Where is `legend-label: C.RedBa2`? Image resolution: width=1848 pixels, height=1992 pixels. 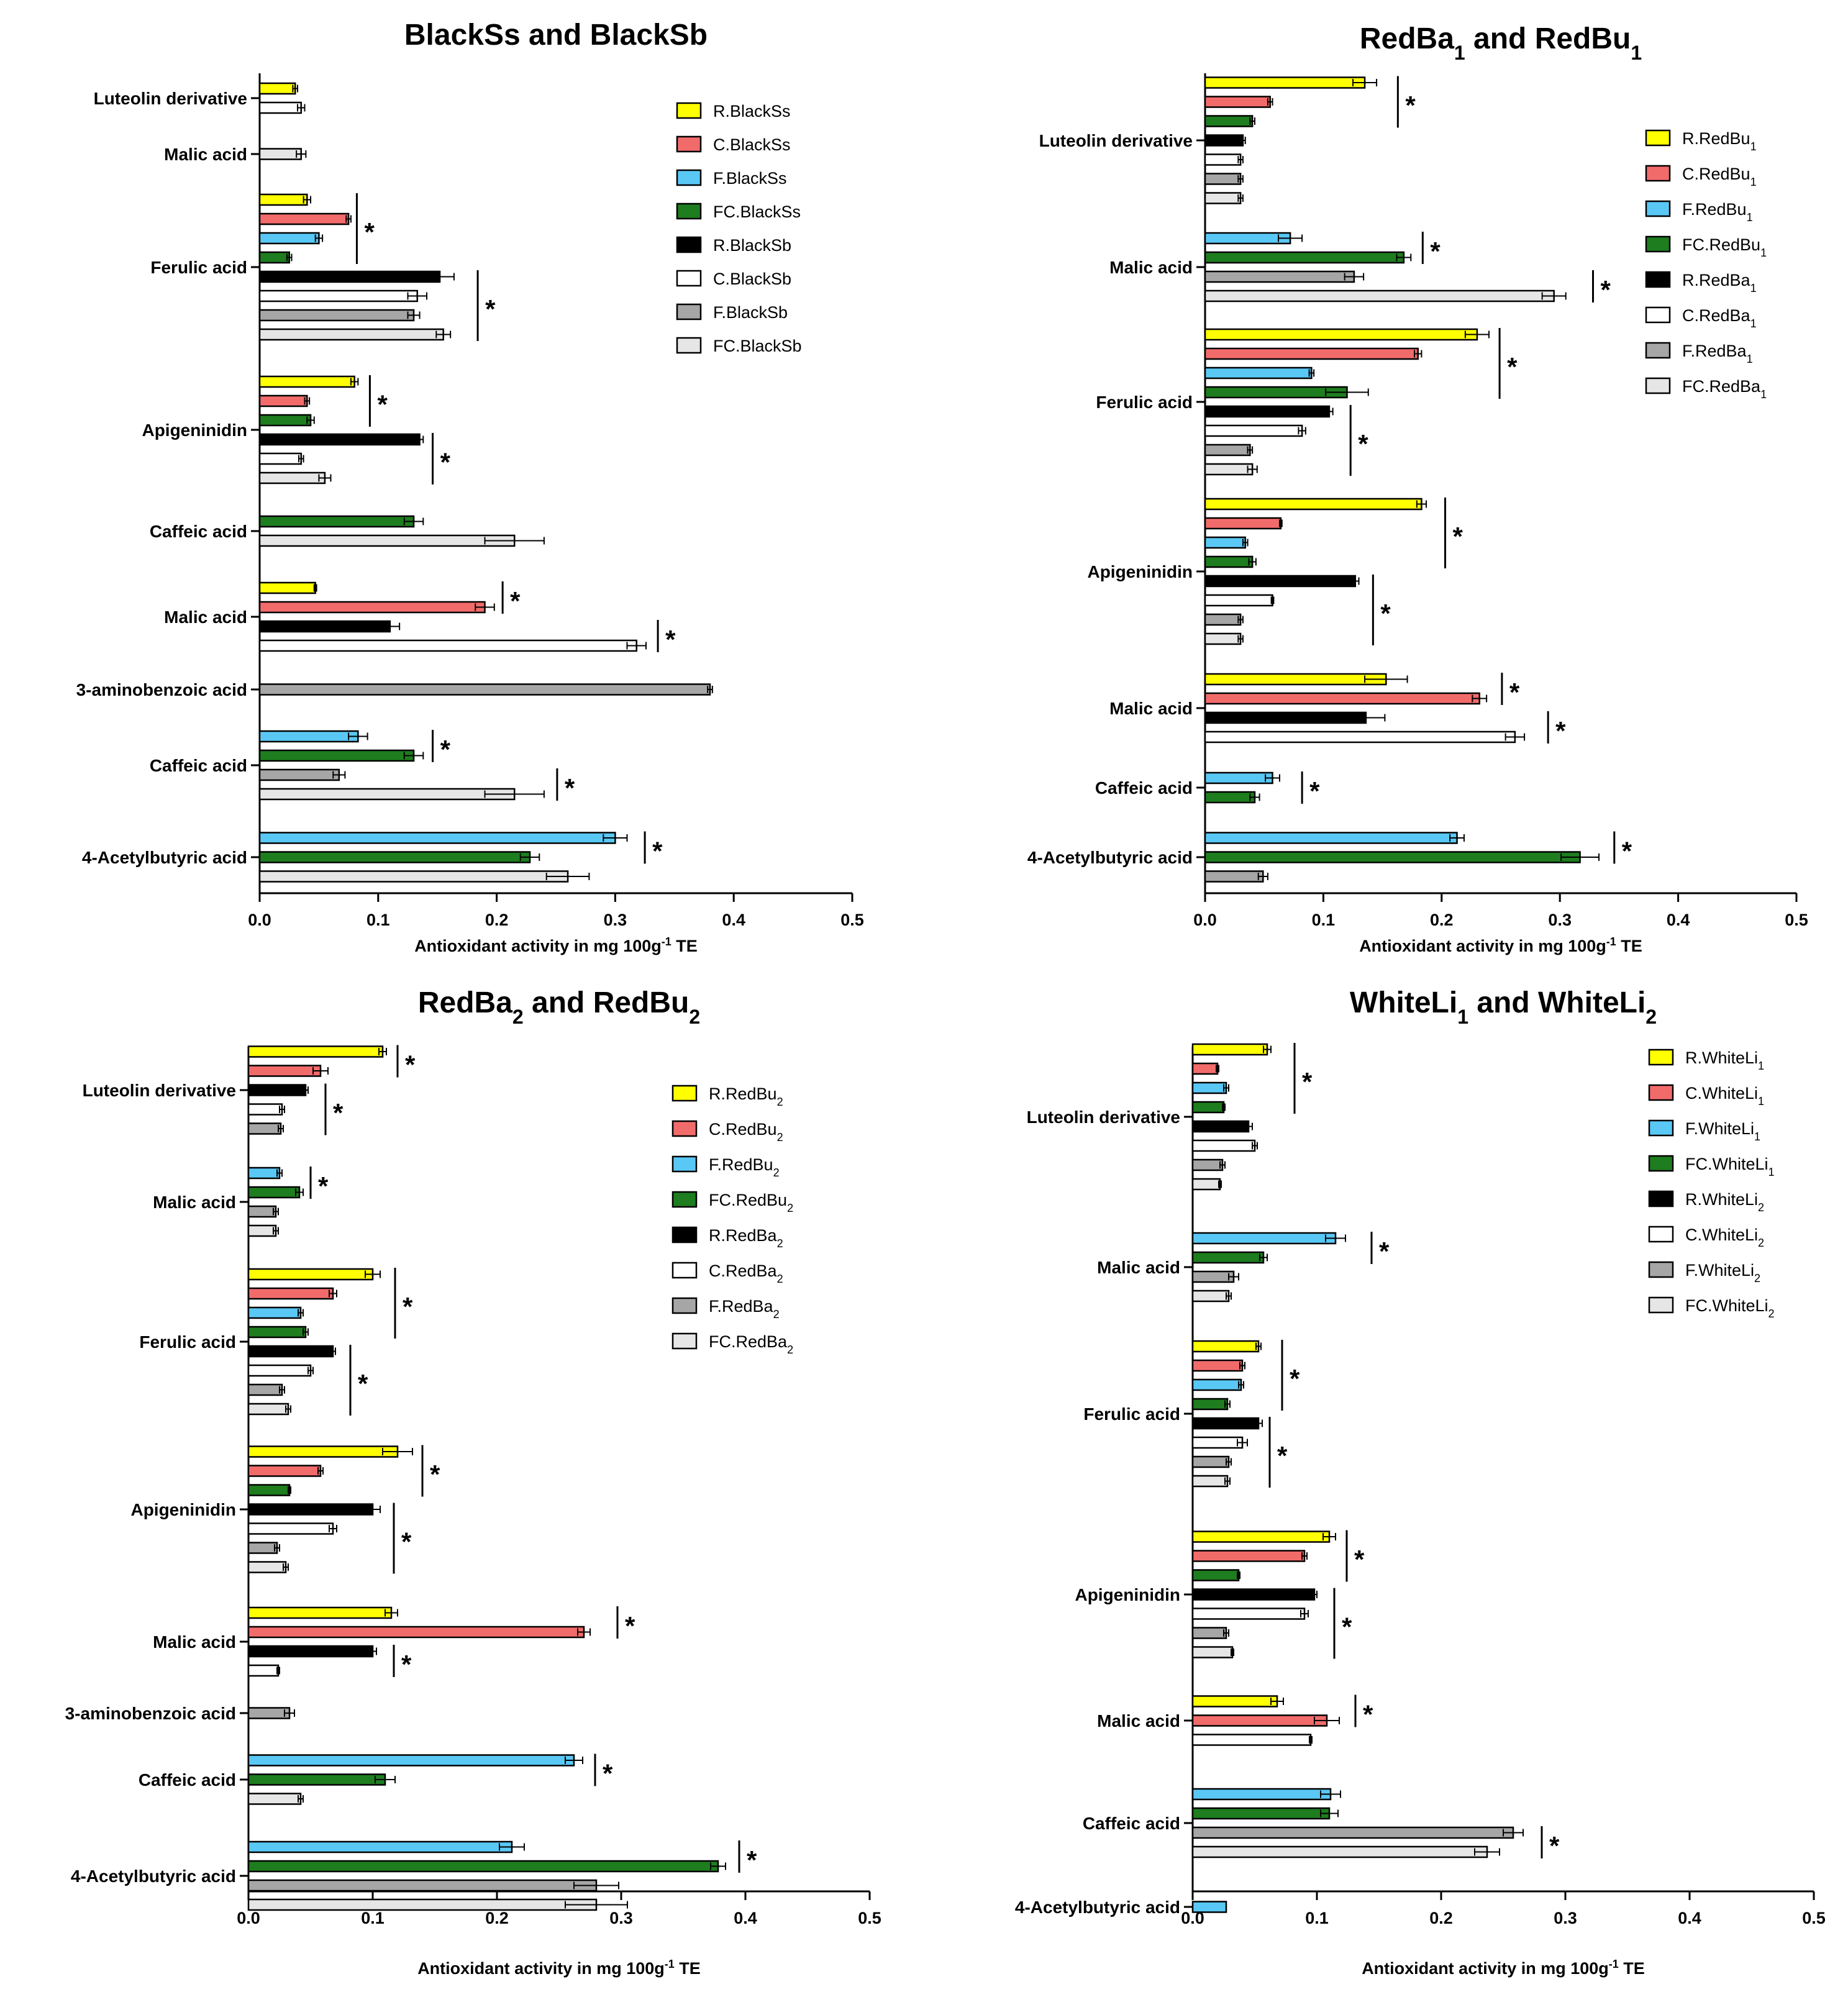 legend-label: C.RedBa2 is located at coordinates (746, 1274).